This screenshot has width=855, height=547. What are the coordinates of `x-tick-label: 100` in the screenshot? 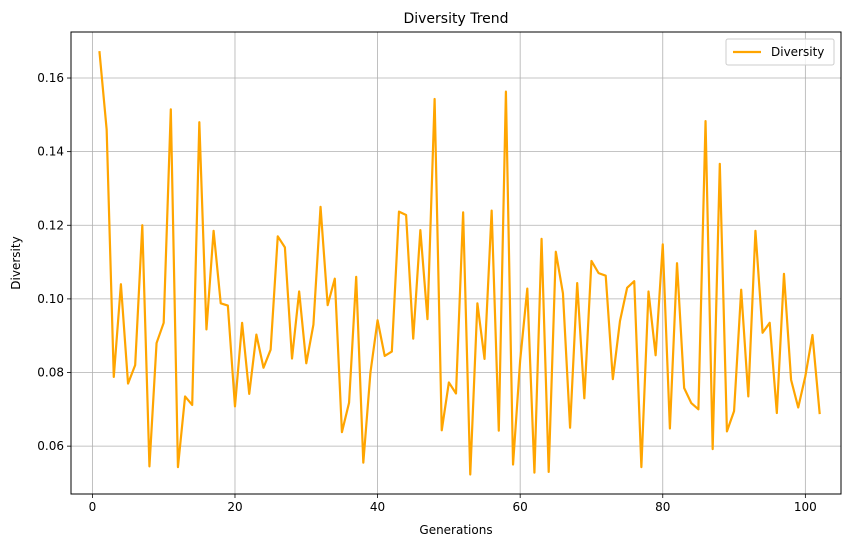 It's located at (805, 507).